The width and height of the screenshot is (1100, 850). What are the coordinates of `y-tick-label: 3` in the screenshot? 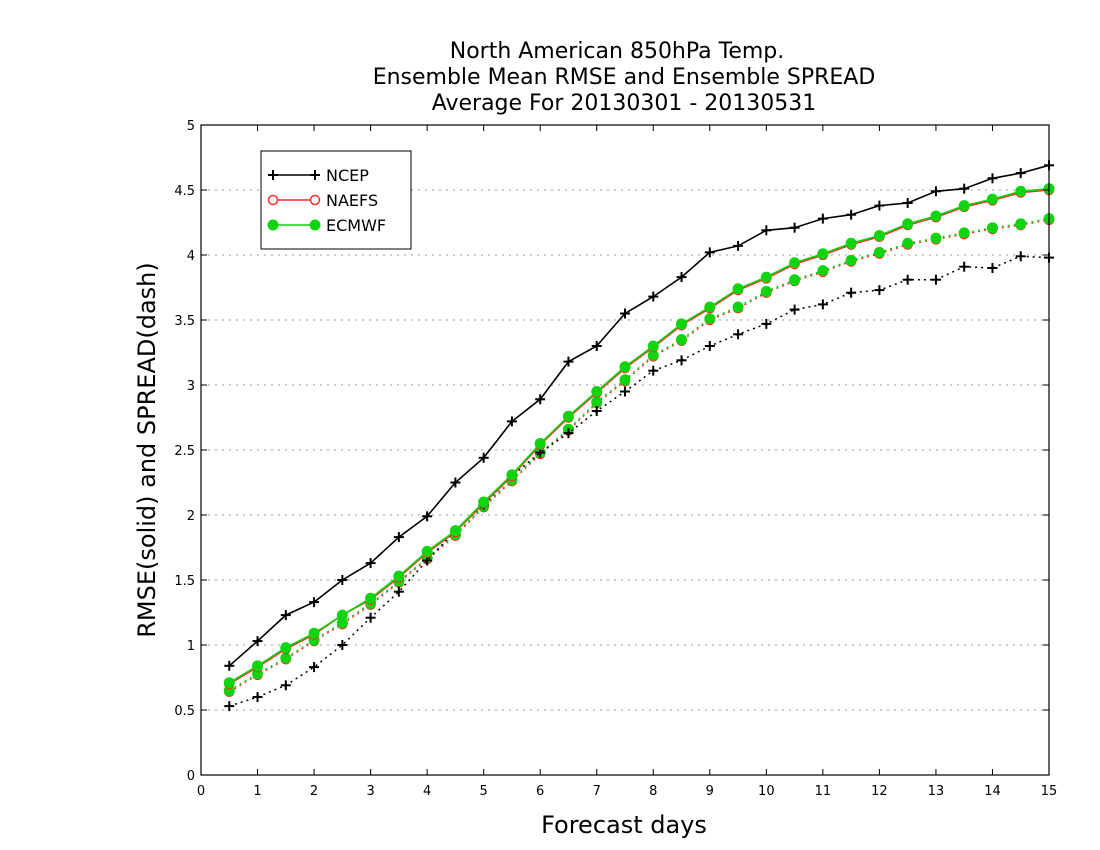 It's located at (191, 386).